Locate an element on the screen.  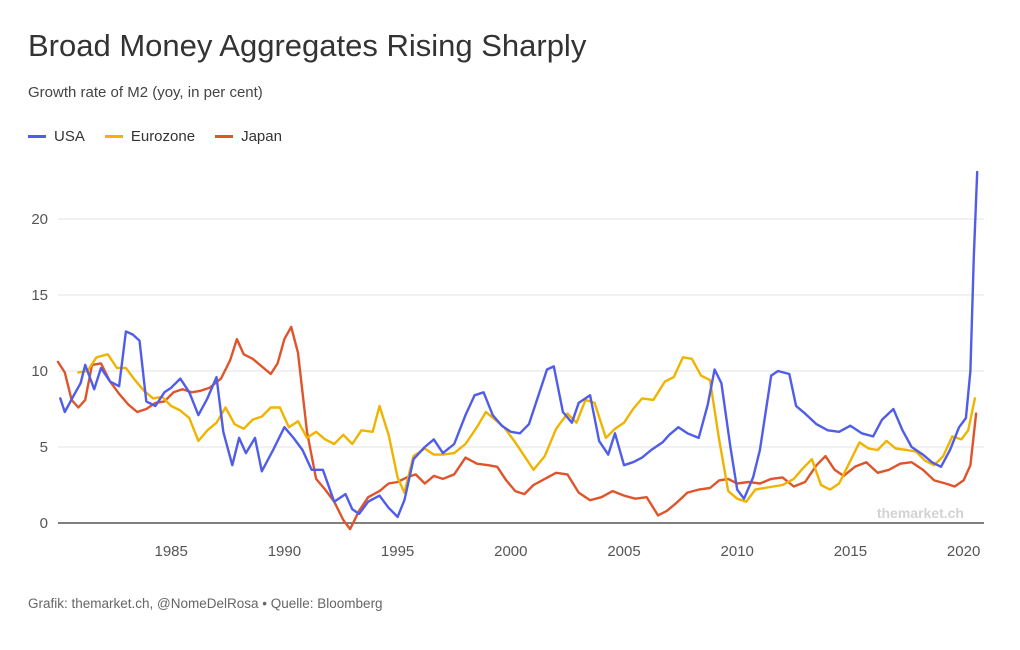
x-tick-label: 2020 is located at coordinates (963, 551).